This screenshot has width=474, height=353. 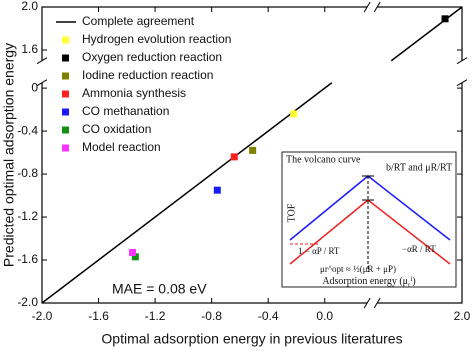 What do you see at coordinates (419, 249) in the screenshot?
I see `inset-right-label: −αR / RT` at bounding box center [419, 249].